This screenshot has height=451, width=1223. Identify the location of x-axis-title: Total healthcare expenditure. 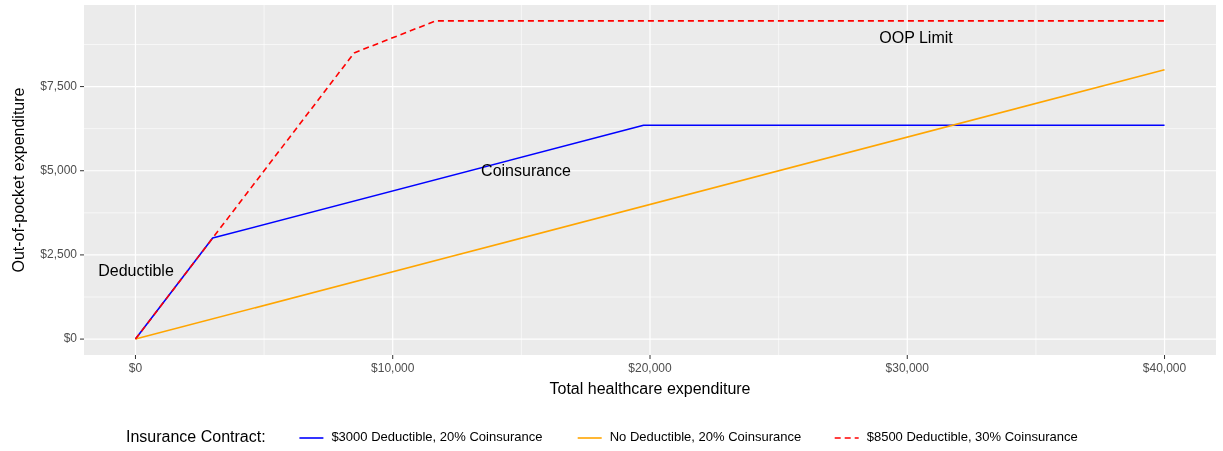
(650, 388).